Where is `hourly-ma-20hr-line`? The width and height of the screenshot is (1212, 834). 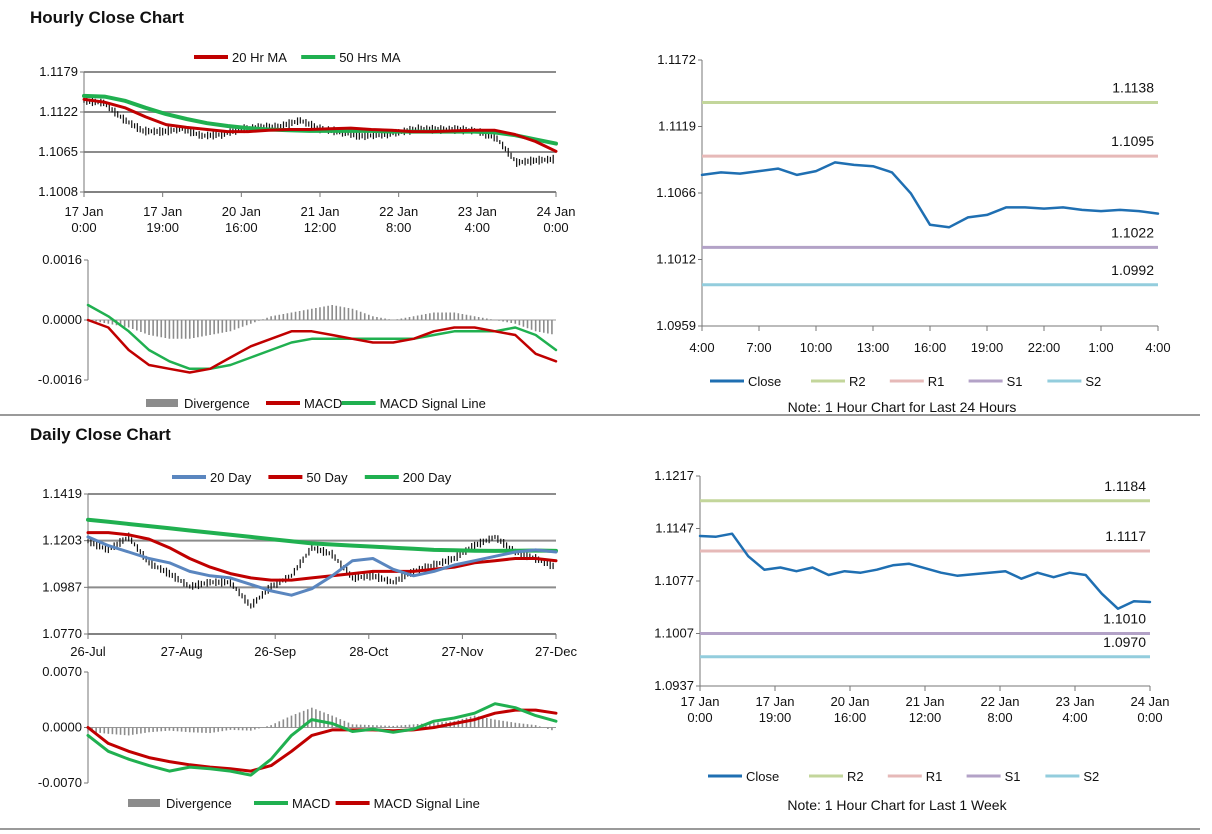 hourly-ma-20hr-line is located at coordinates (320, 125).